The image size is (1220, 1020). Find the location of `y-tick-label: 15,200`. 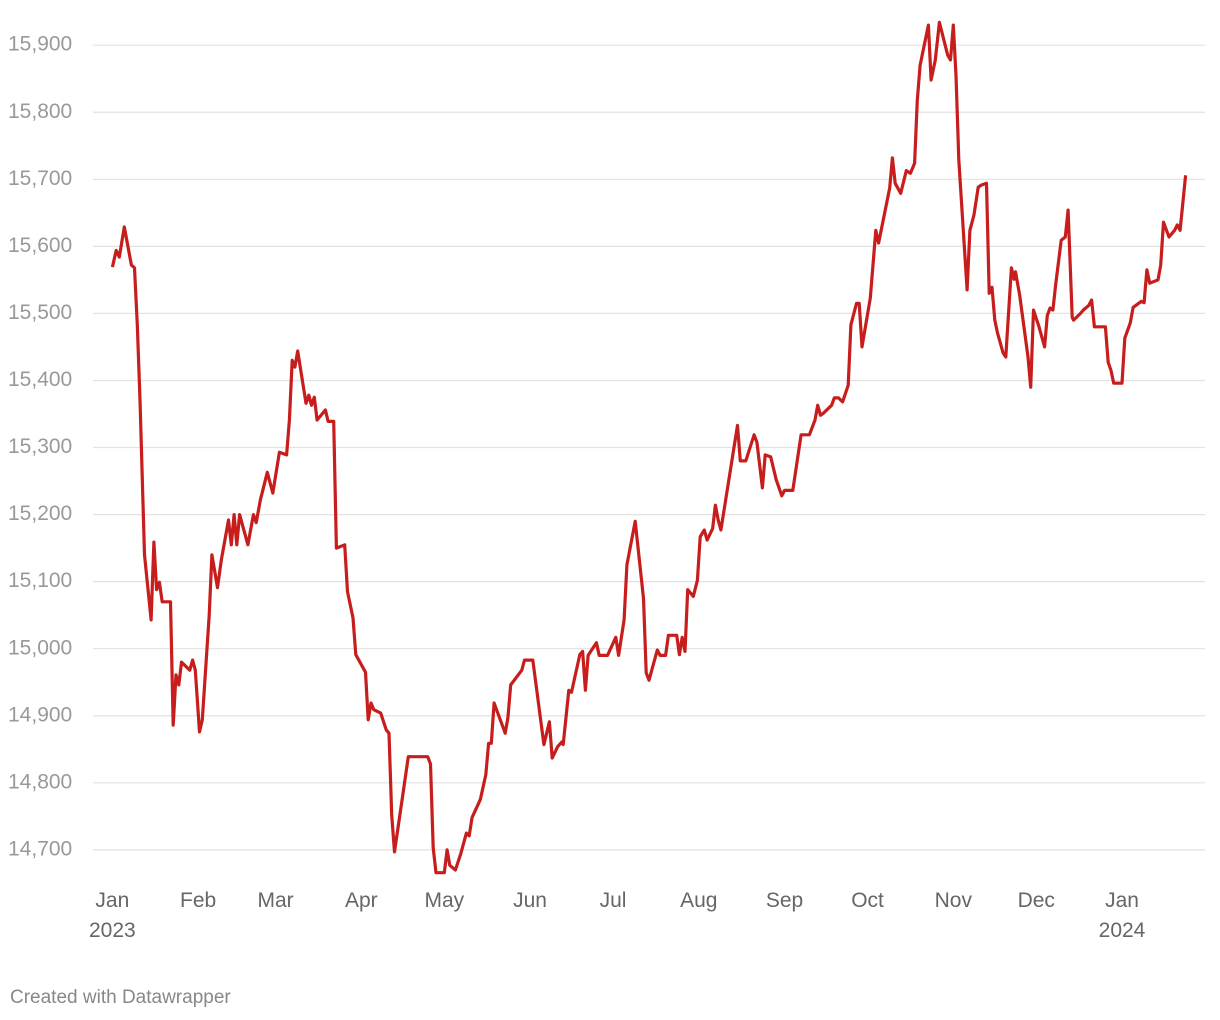

y-tick-label: 15,200 is located at coordinates (40, 513).